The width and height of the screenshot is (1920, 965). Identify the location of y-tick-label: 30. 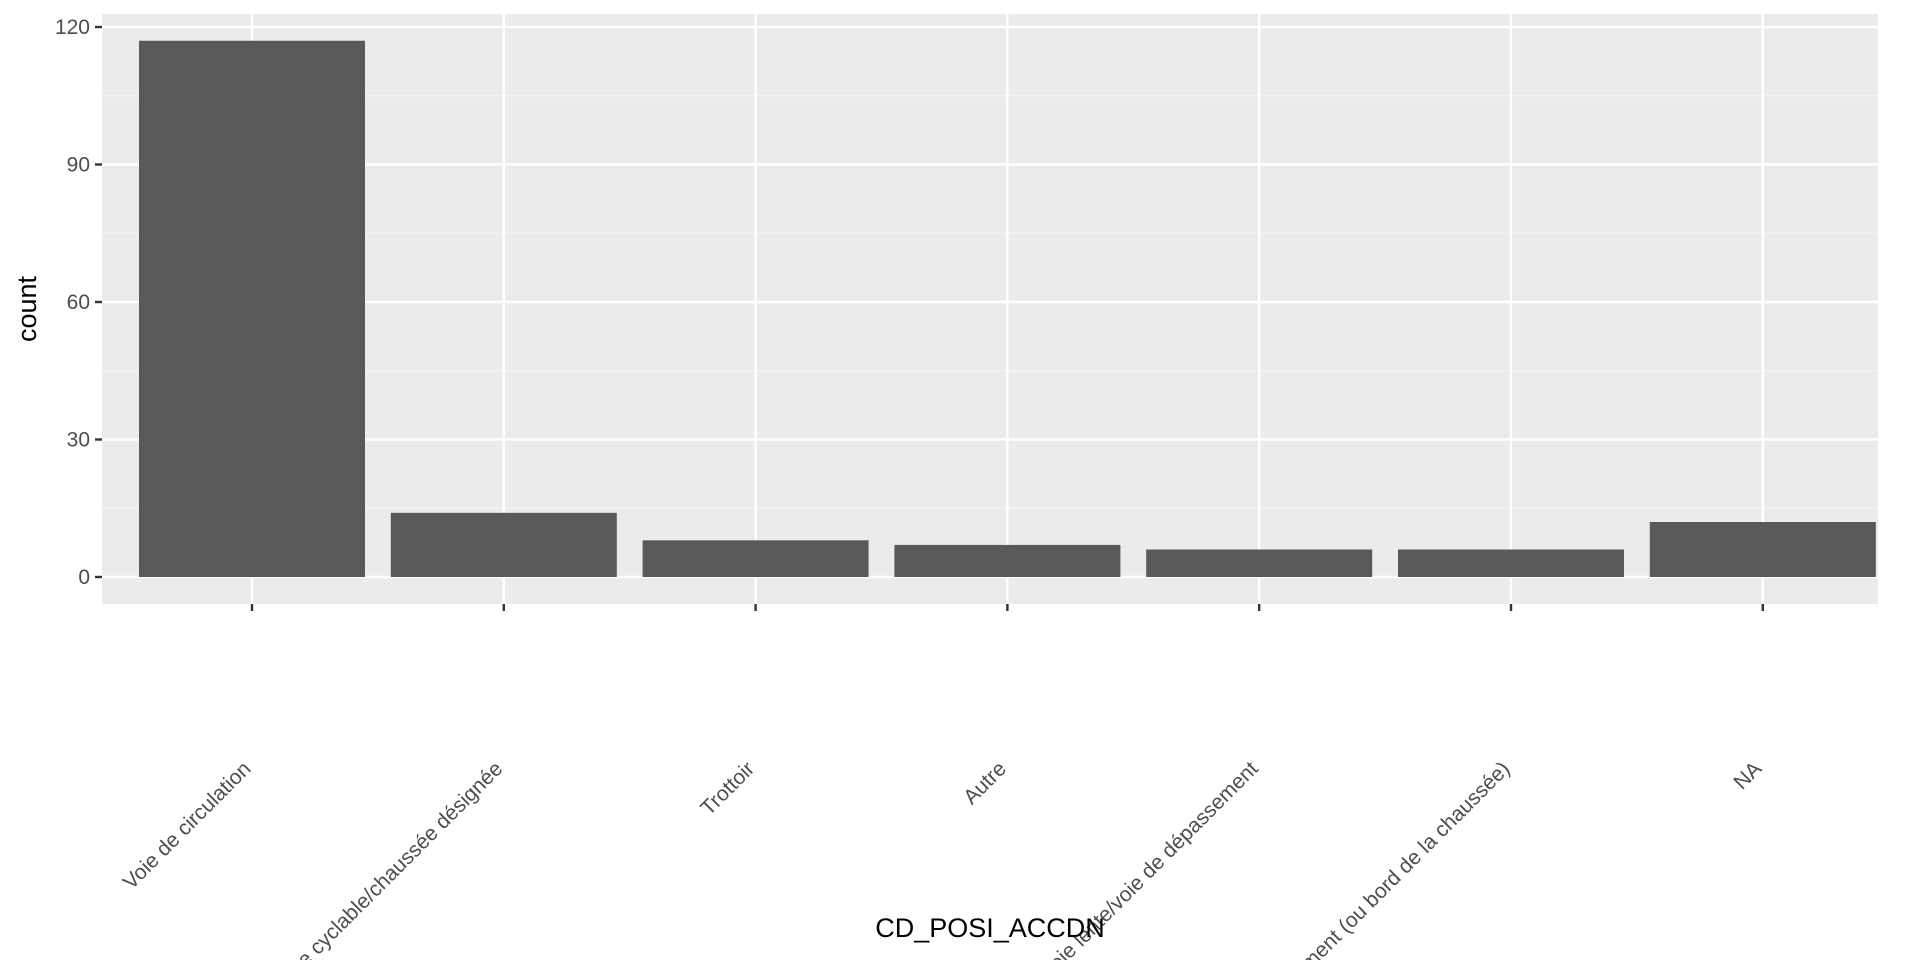
(78, 440).